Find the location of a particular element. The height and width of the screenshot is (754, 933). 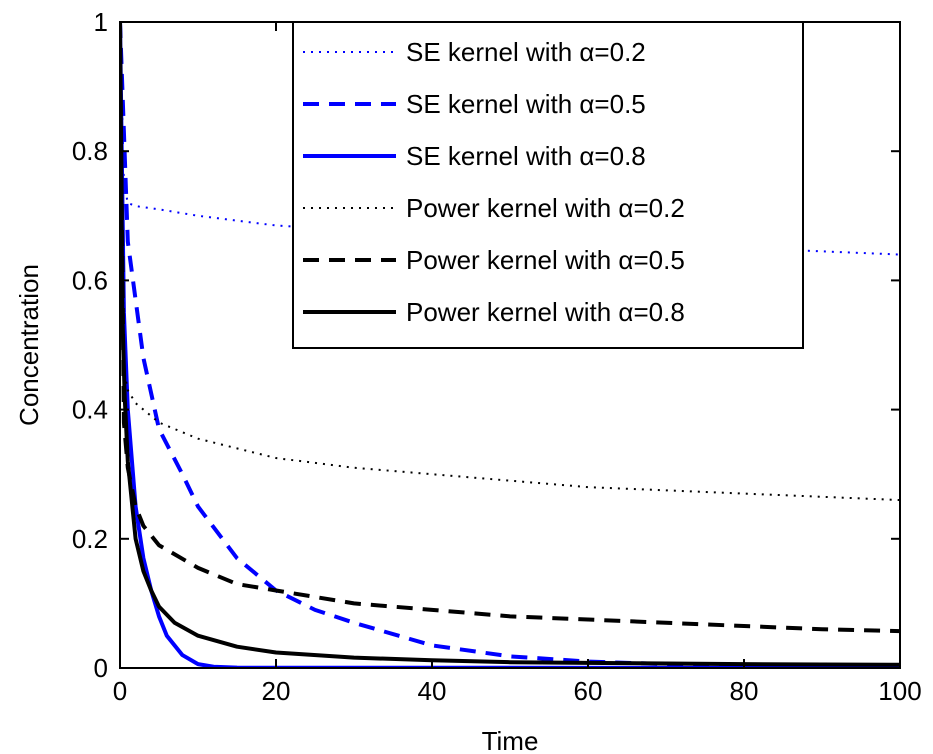

legend-label-4: Power kernel with α=0.5 is located at coordinates (545, 260).